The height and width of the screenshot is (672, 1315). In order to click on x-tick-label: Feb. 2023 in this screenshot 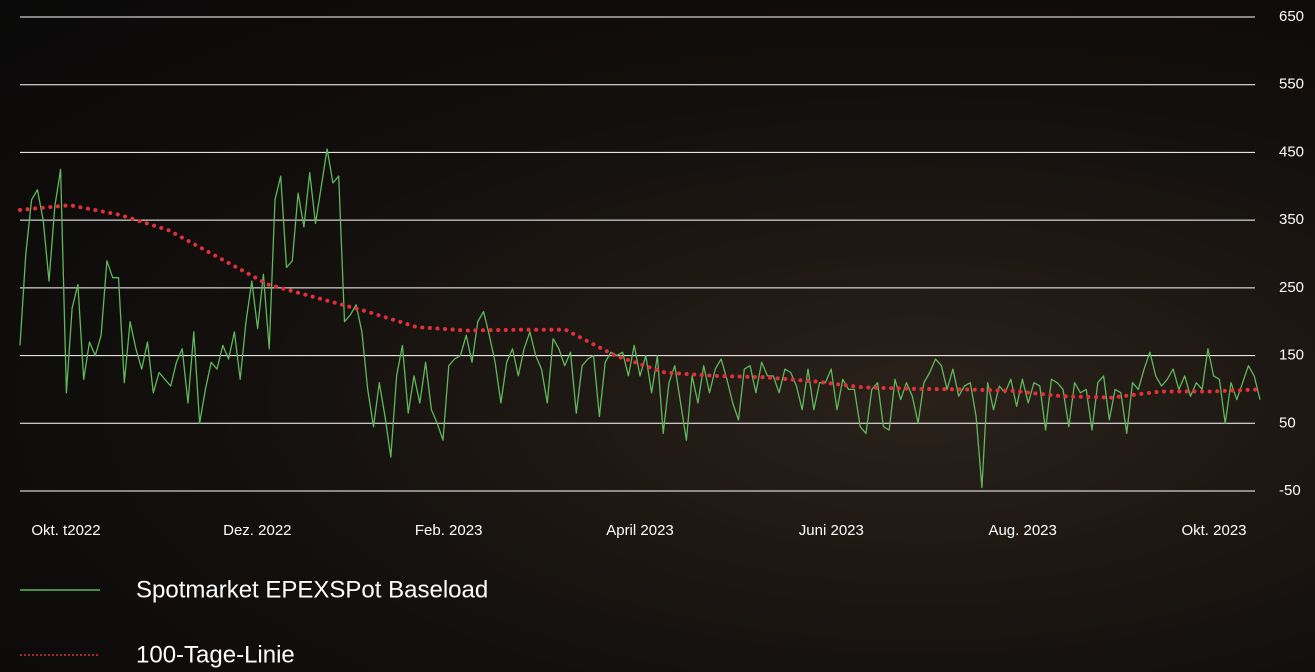, I will do `click(449, 530)`.